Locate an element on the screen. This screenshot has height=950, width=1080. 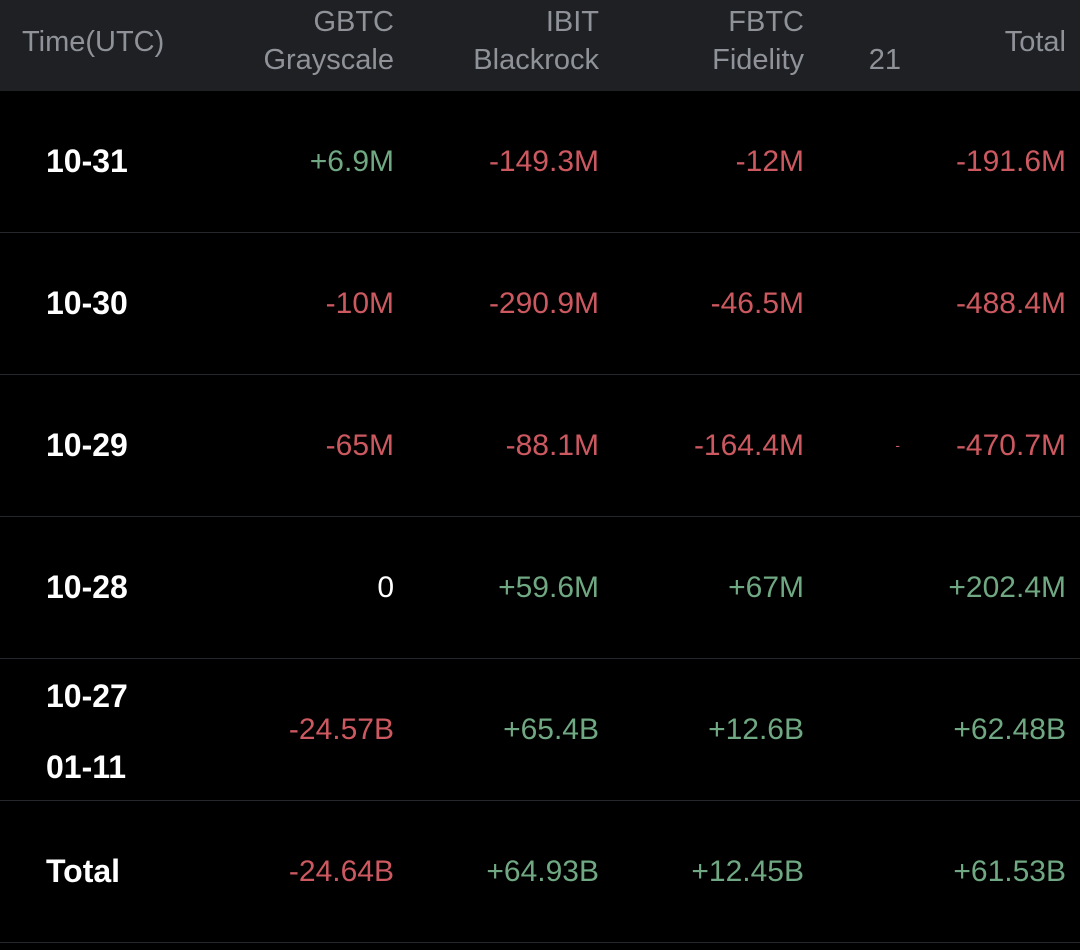
ibit-value: +64.93B is located at coordinates (542, 871).